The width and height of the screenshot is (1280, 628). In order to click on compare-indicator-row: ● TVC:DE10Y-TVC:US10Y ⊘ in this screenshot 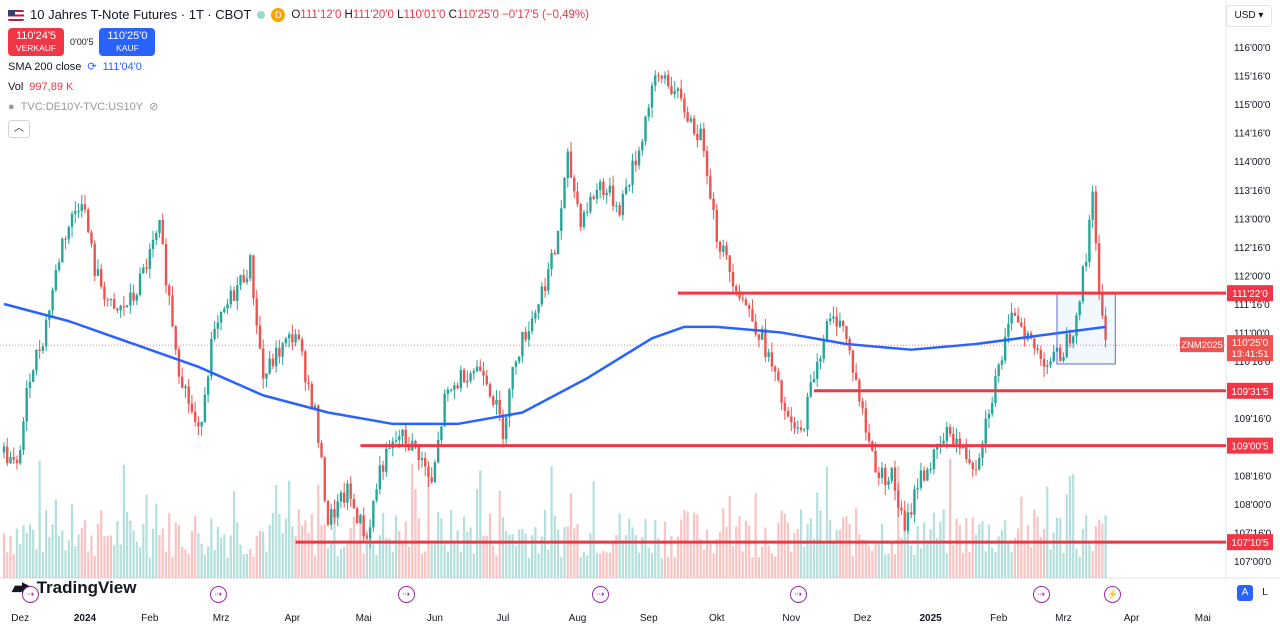, I will do `click(298, 107)`.